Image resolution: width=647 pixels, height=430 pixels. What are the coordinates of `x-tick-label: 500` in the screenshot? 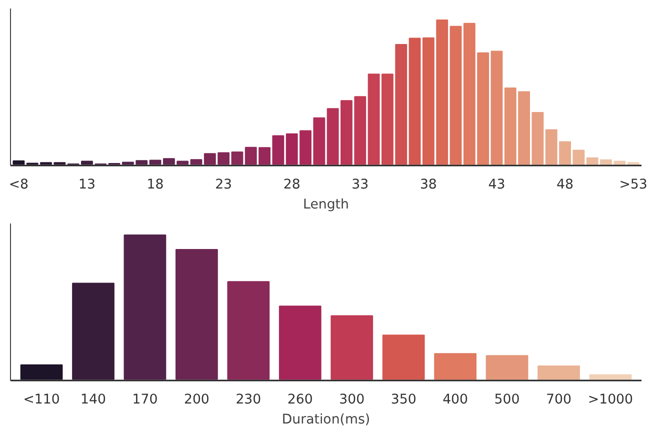 It's located at (507, 400).